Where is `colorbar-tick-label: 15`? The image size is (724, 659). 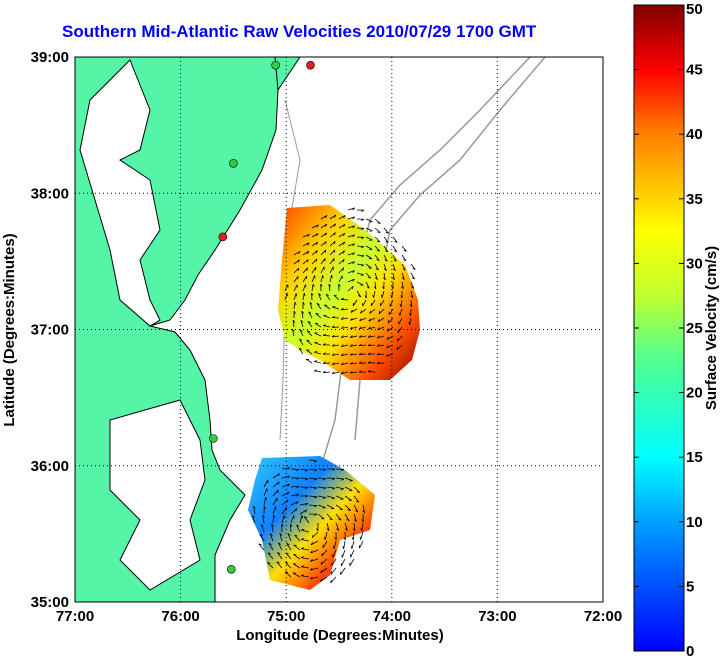
colorbar-tick-label: 15 is located at coordinates (694, 457).